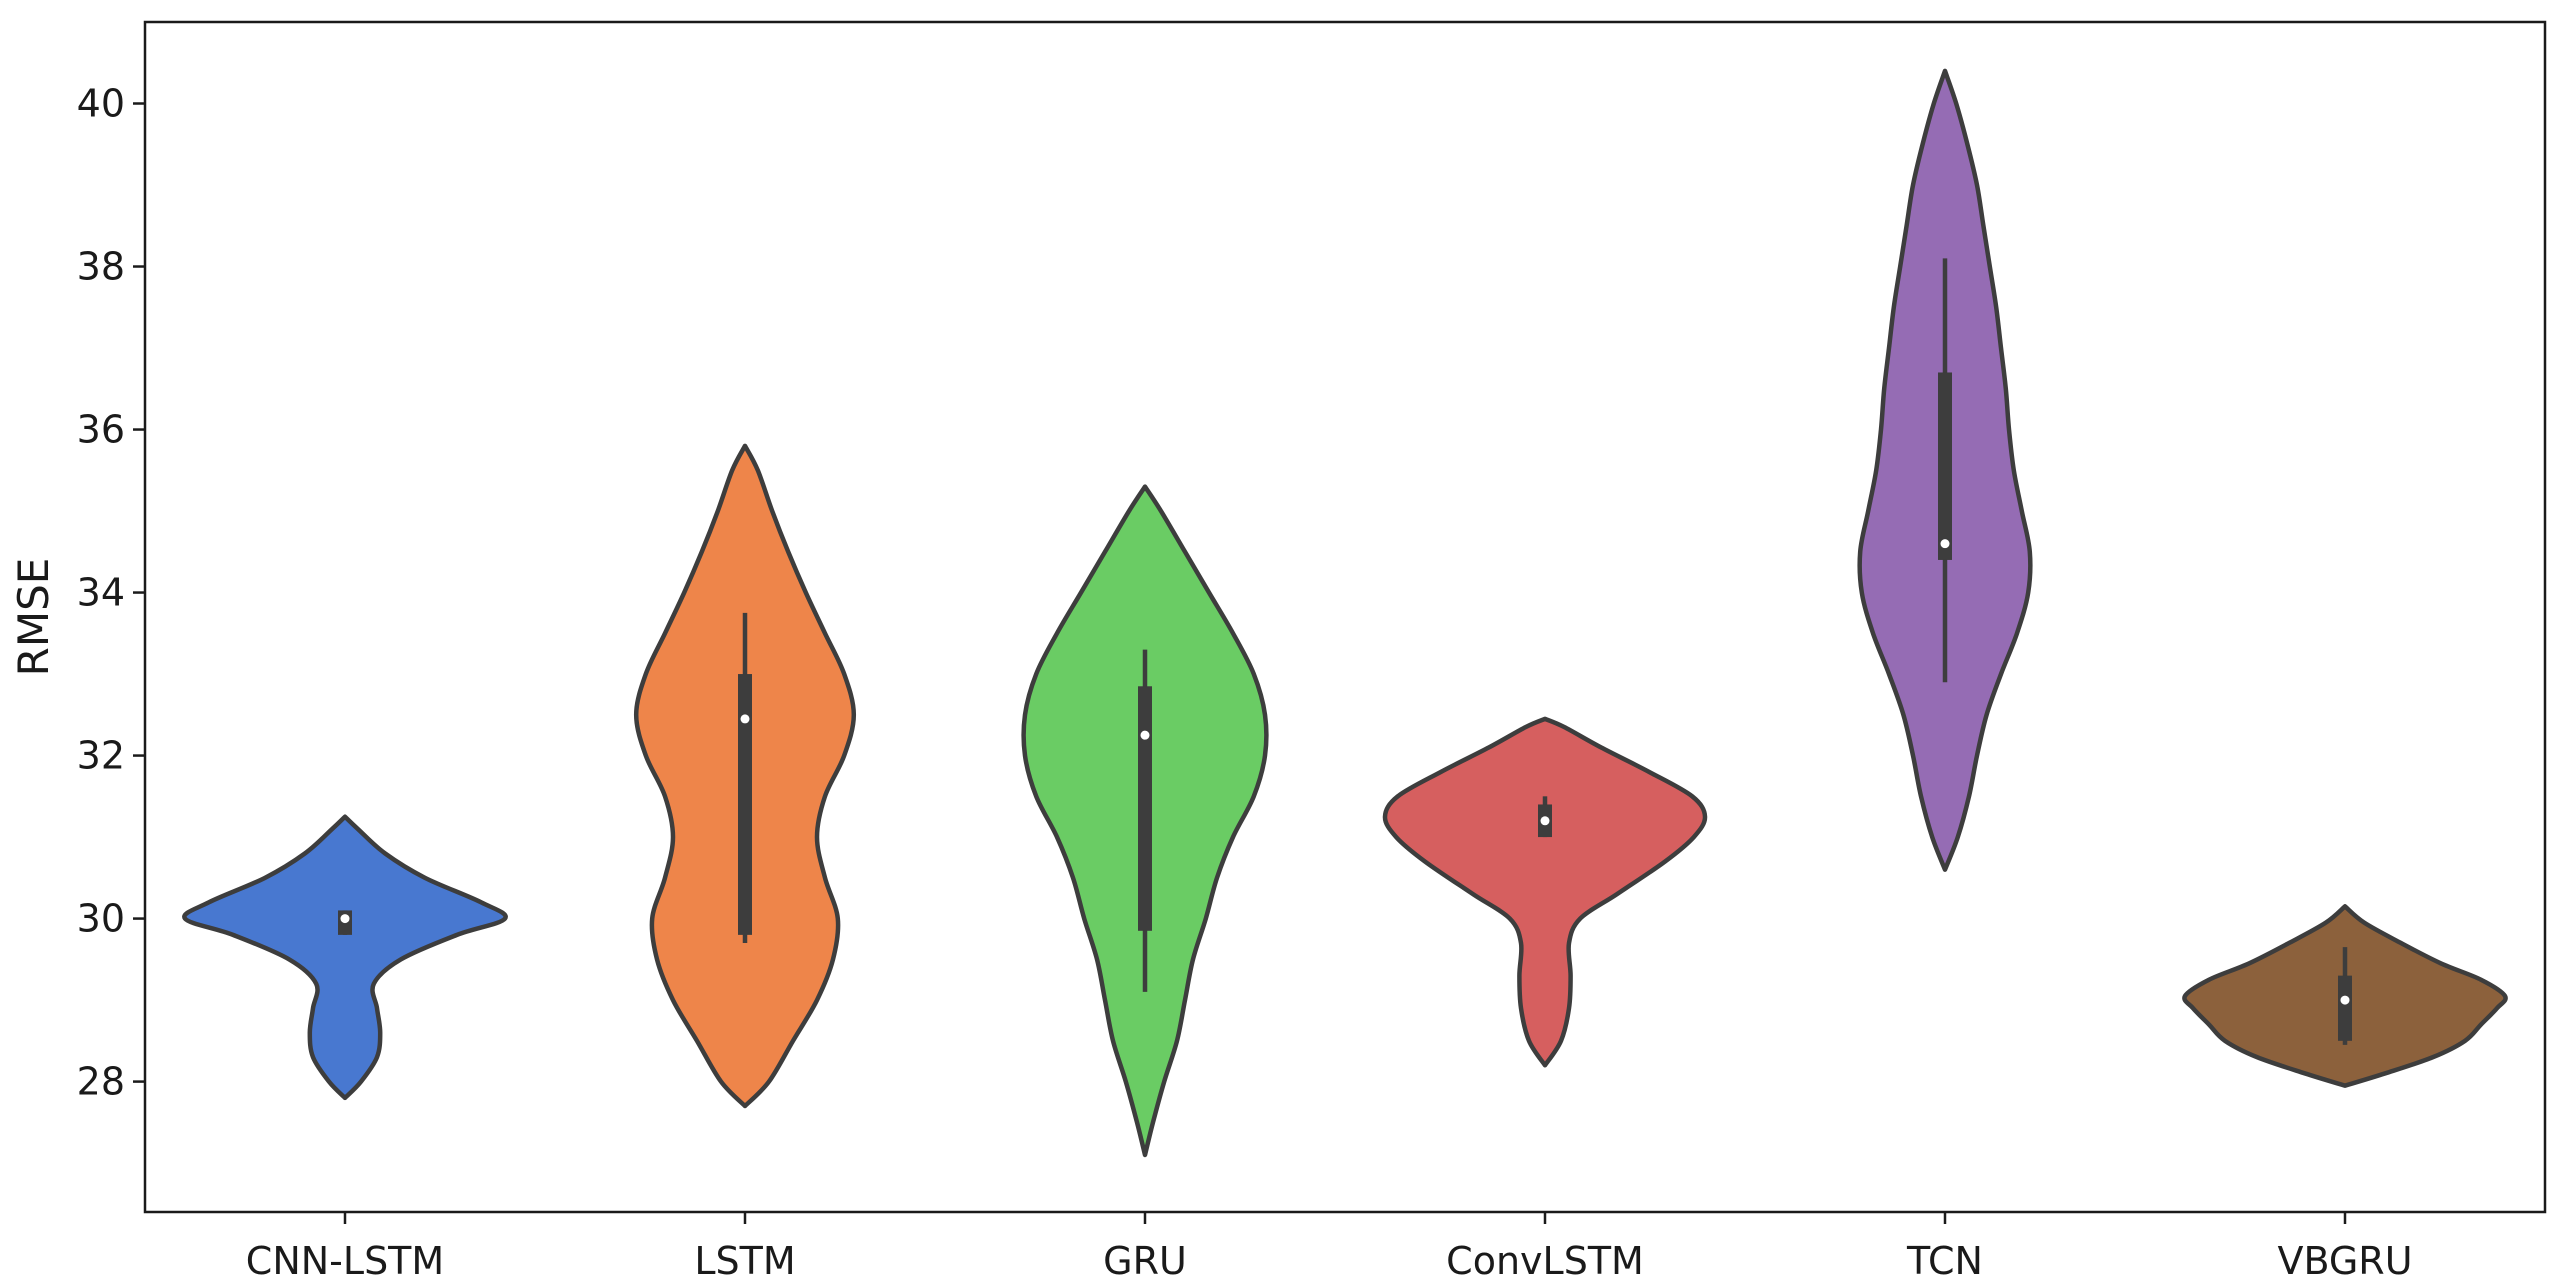 This screenshot has width=2562, height=1287. I want to click on violin-convlstm, so click(1545, 892).